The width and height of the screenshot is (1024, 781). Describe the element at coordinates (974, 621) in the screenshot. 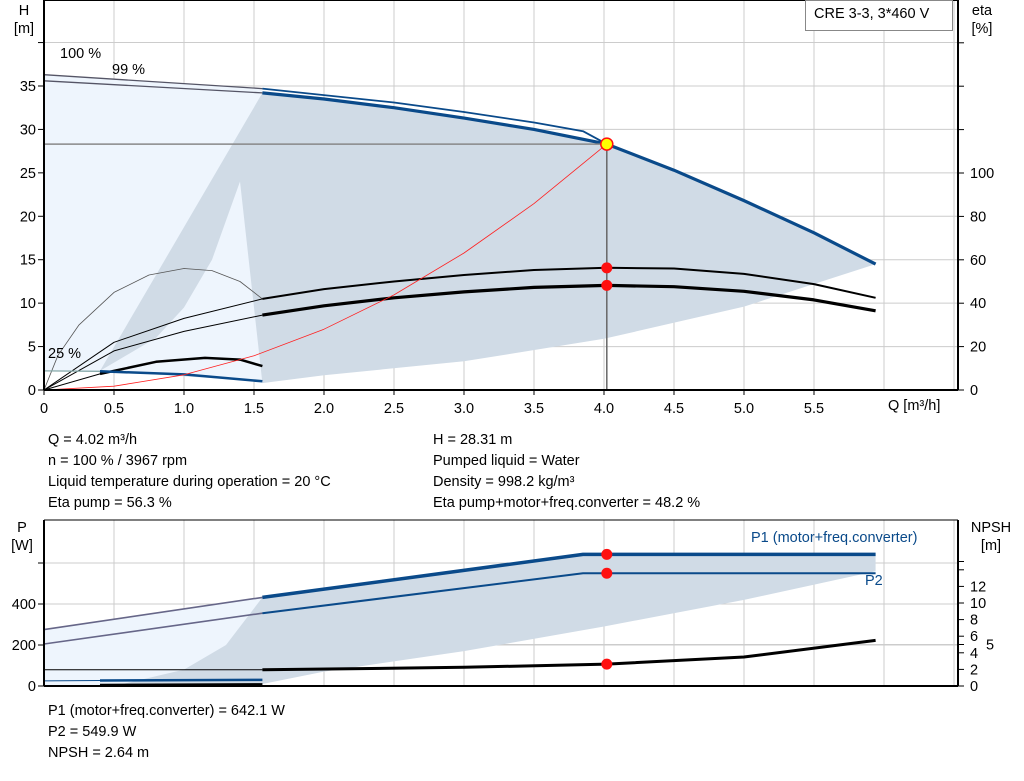

I see `npsh-tick-label: 8` at that location.